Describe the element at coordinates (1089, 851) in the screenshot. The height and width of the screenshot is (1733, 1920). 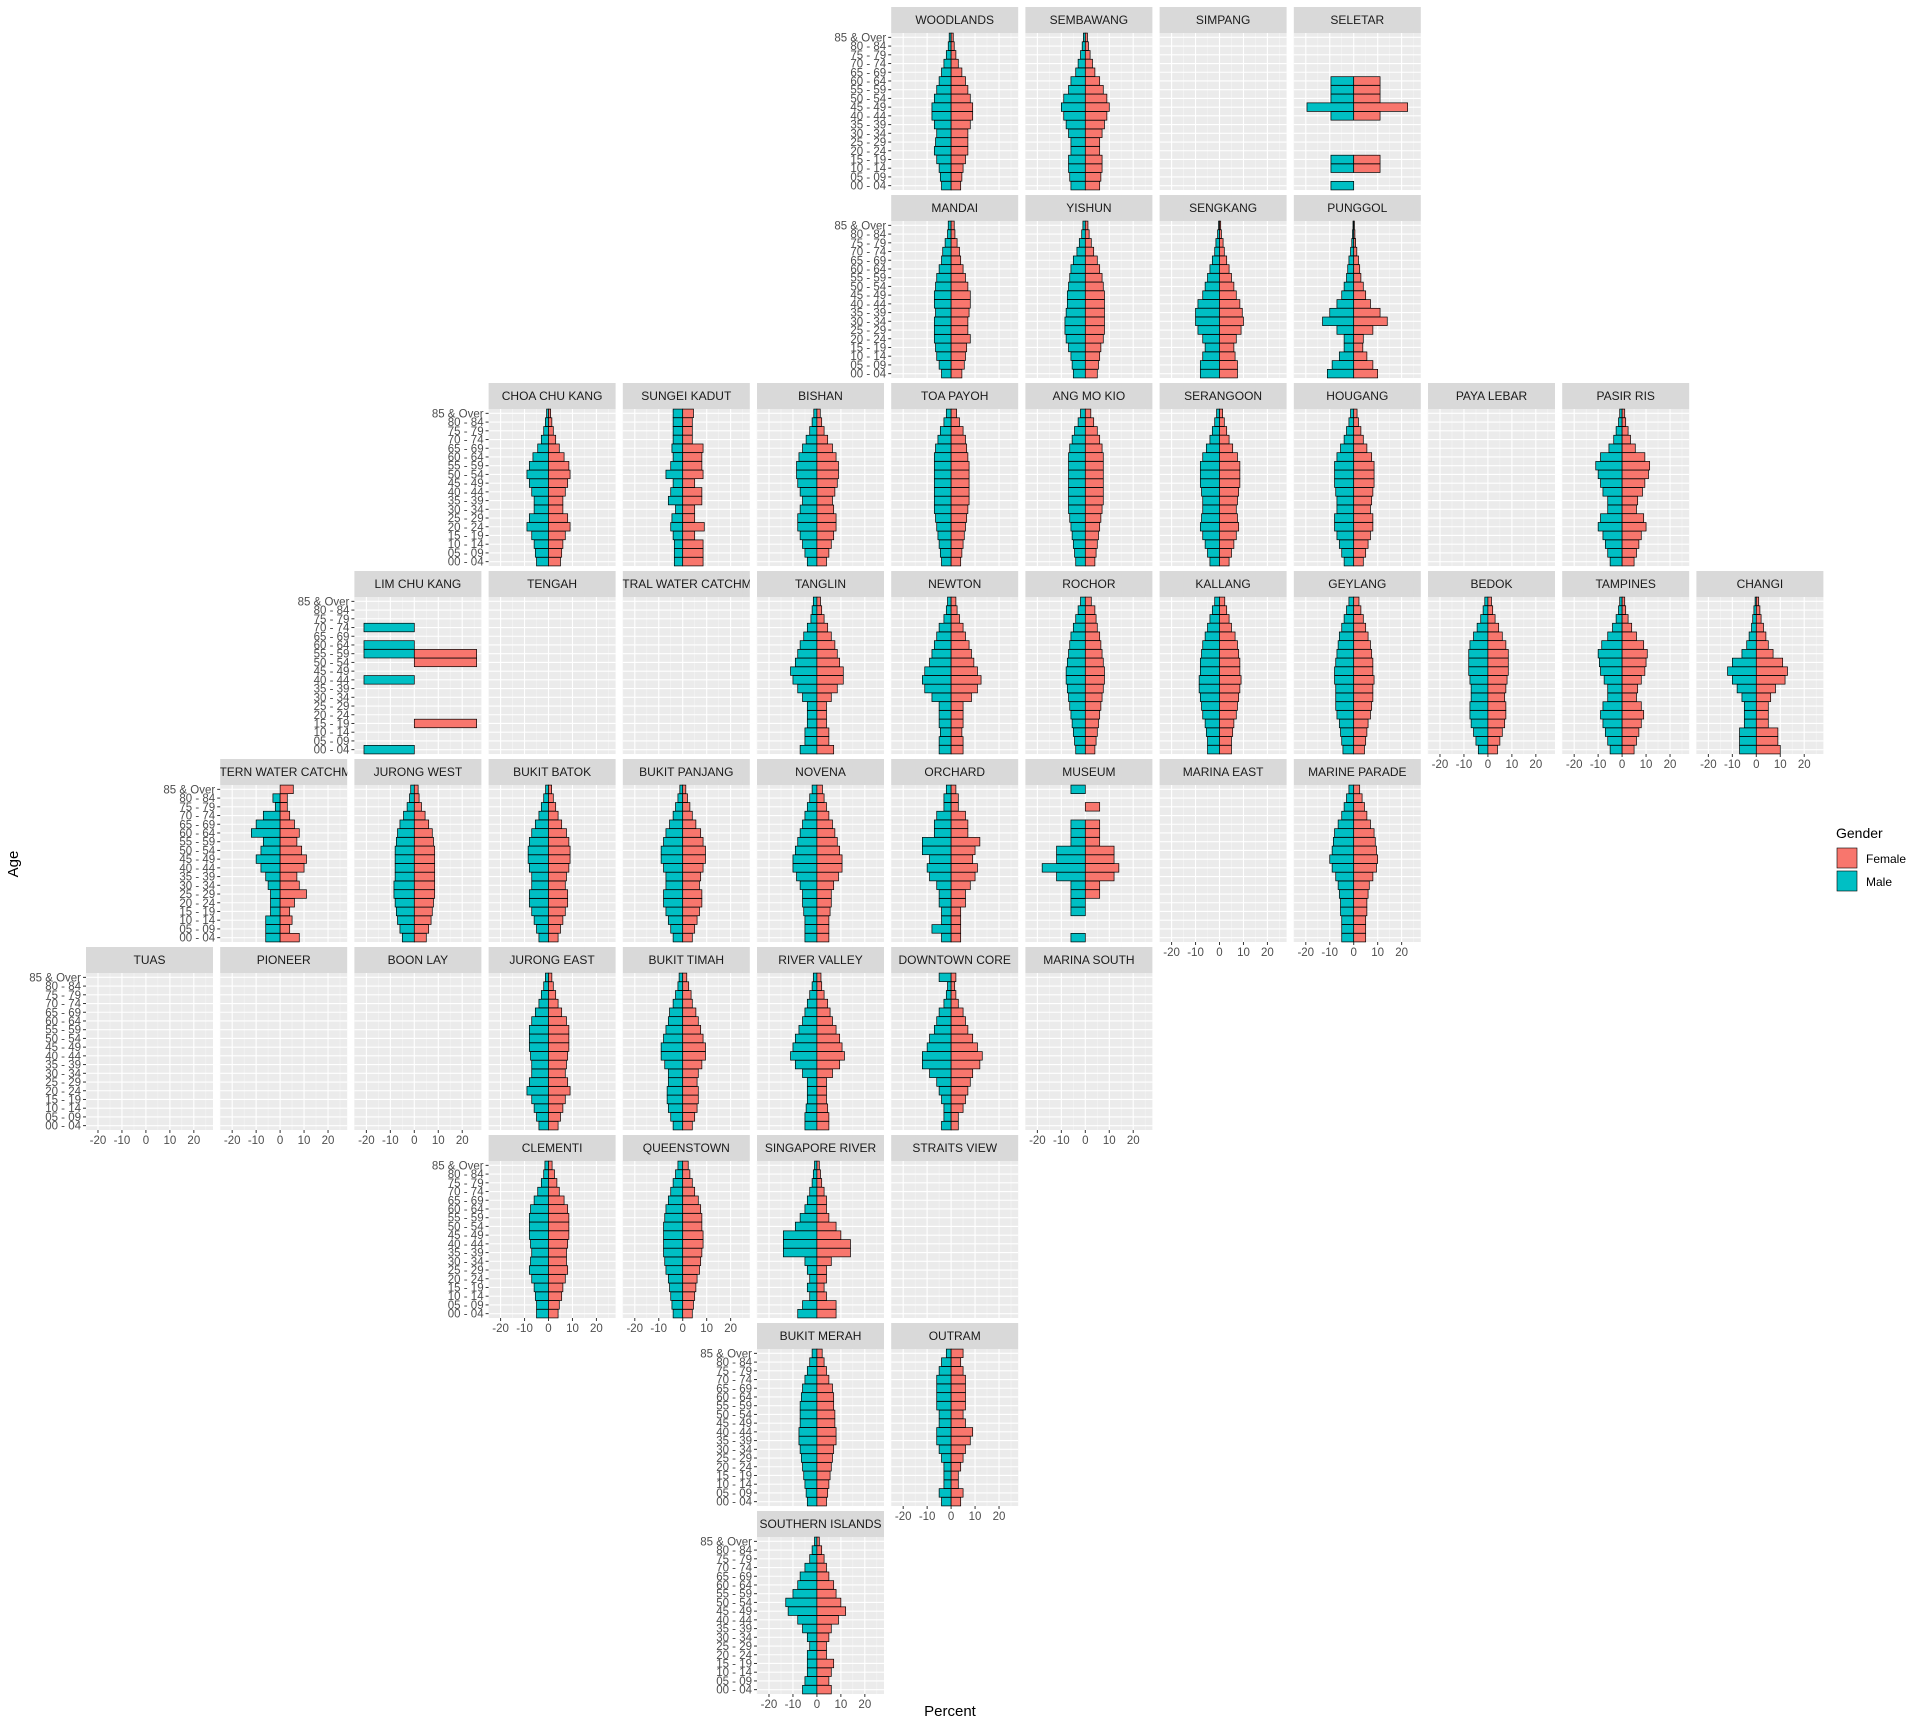
I see `panel-museum: MUSEUM` at that location.